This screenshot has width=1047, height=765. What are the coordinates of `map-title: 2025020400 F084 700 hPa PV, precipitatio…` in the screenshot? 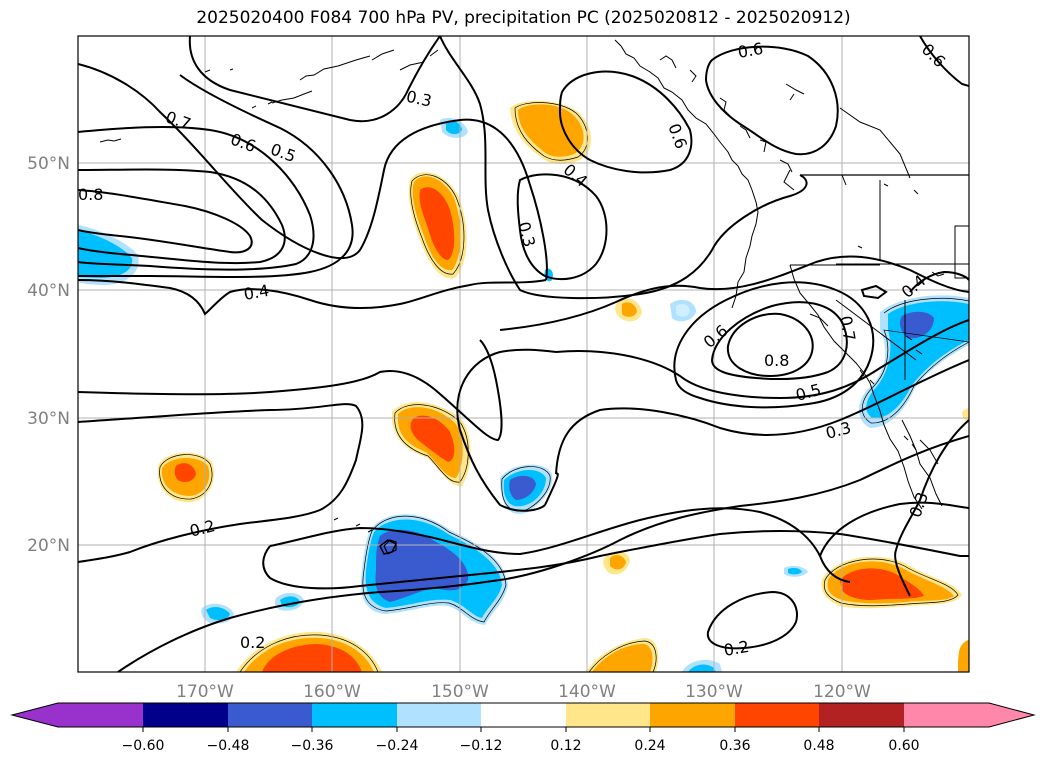 It's located at (523, 18).